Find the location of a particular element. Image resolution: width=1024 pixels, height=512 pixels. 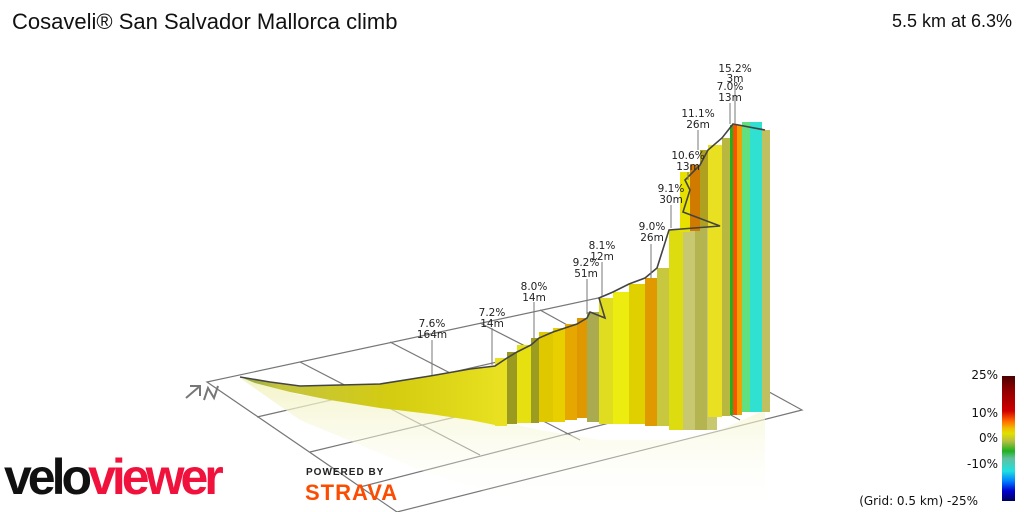

profile-section-flat is located at coordinates (367, 395).